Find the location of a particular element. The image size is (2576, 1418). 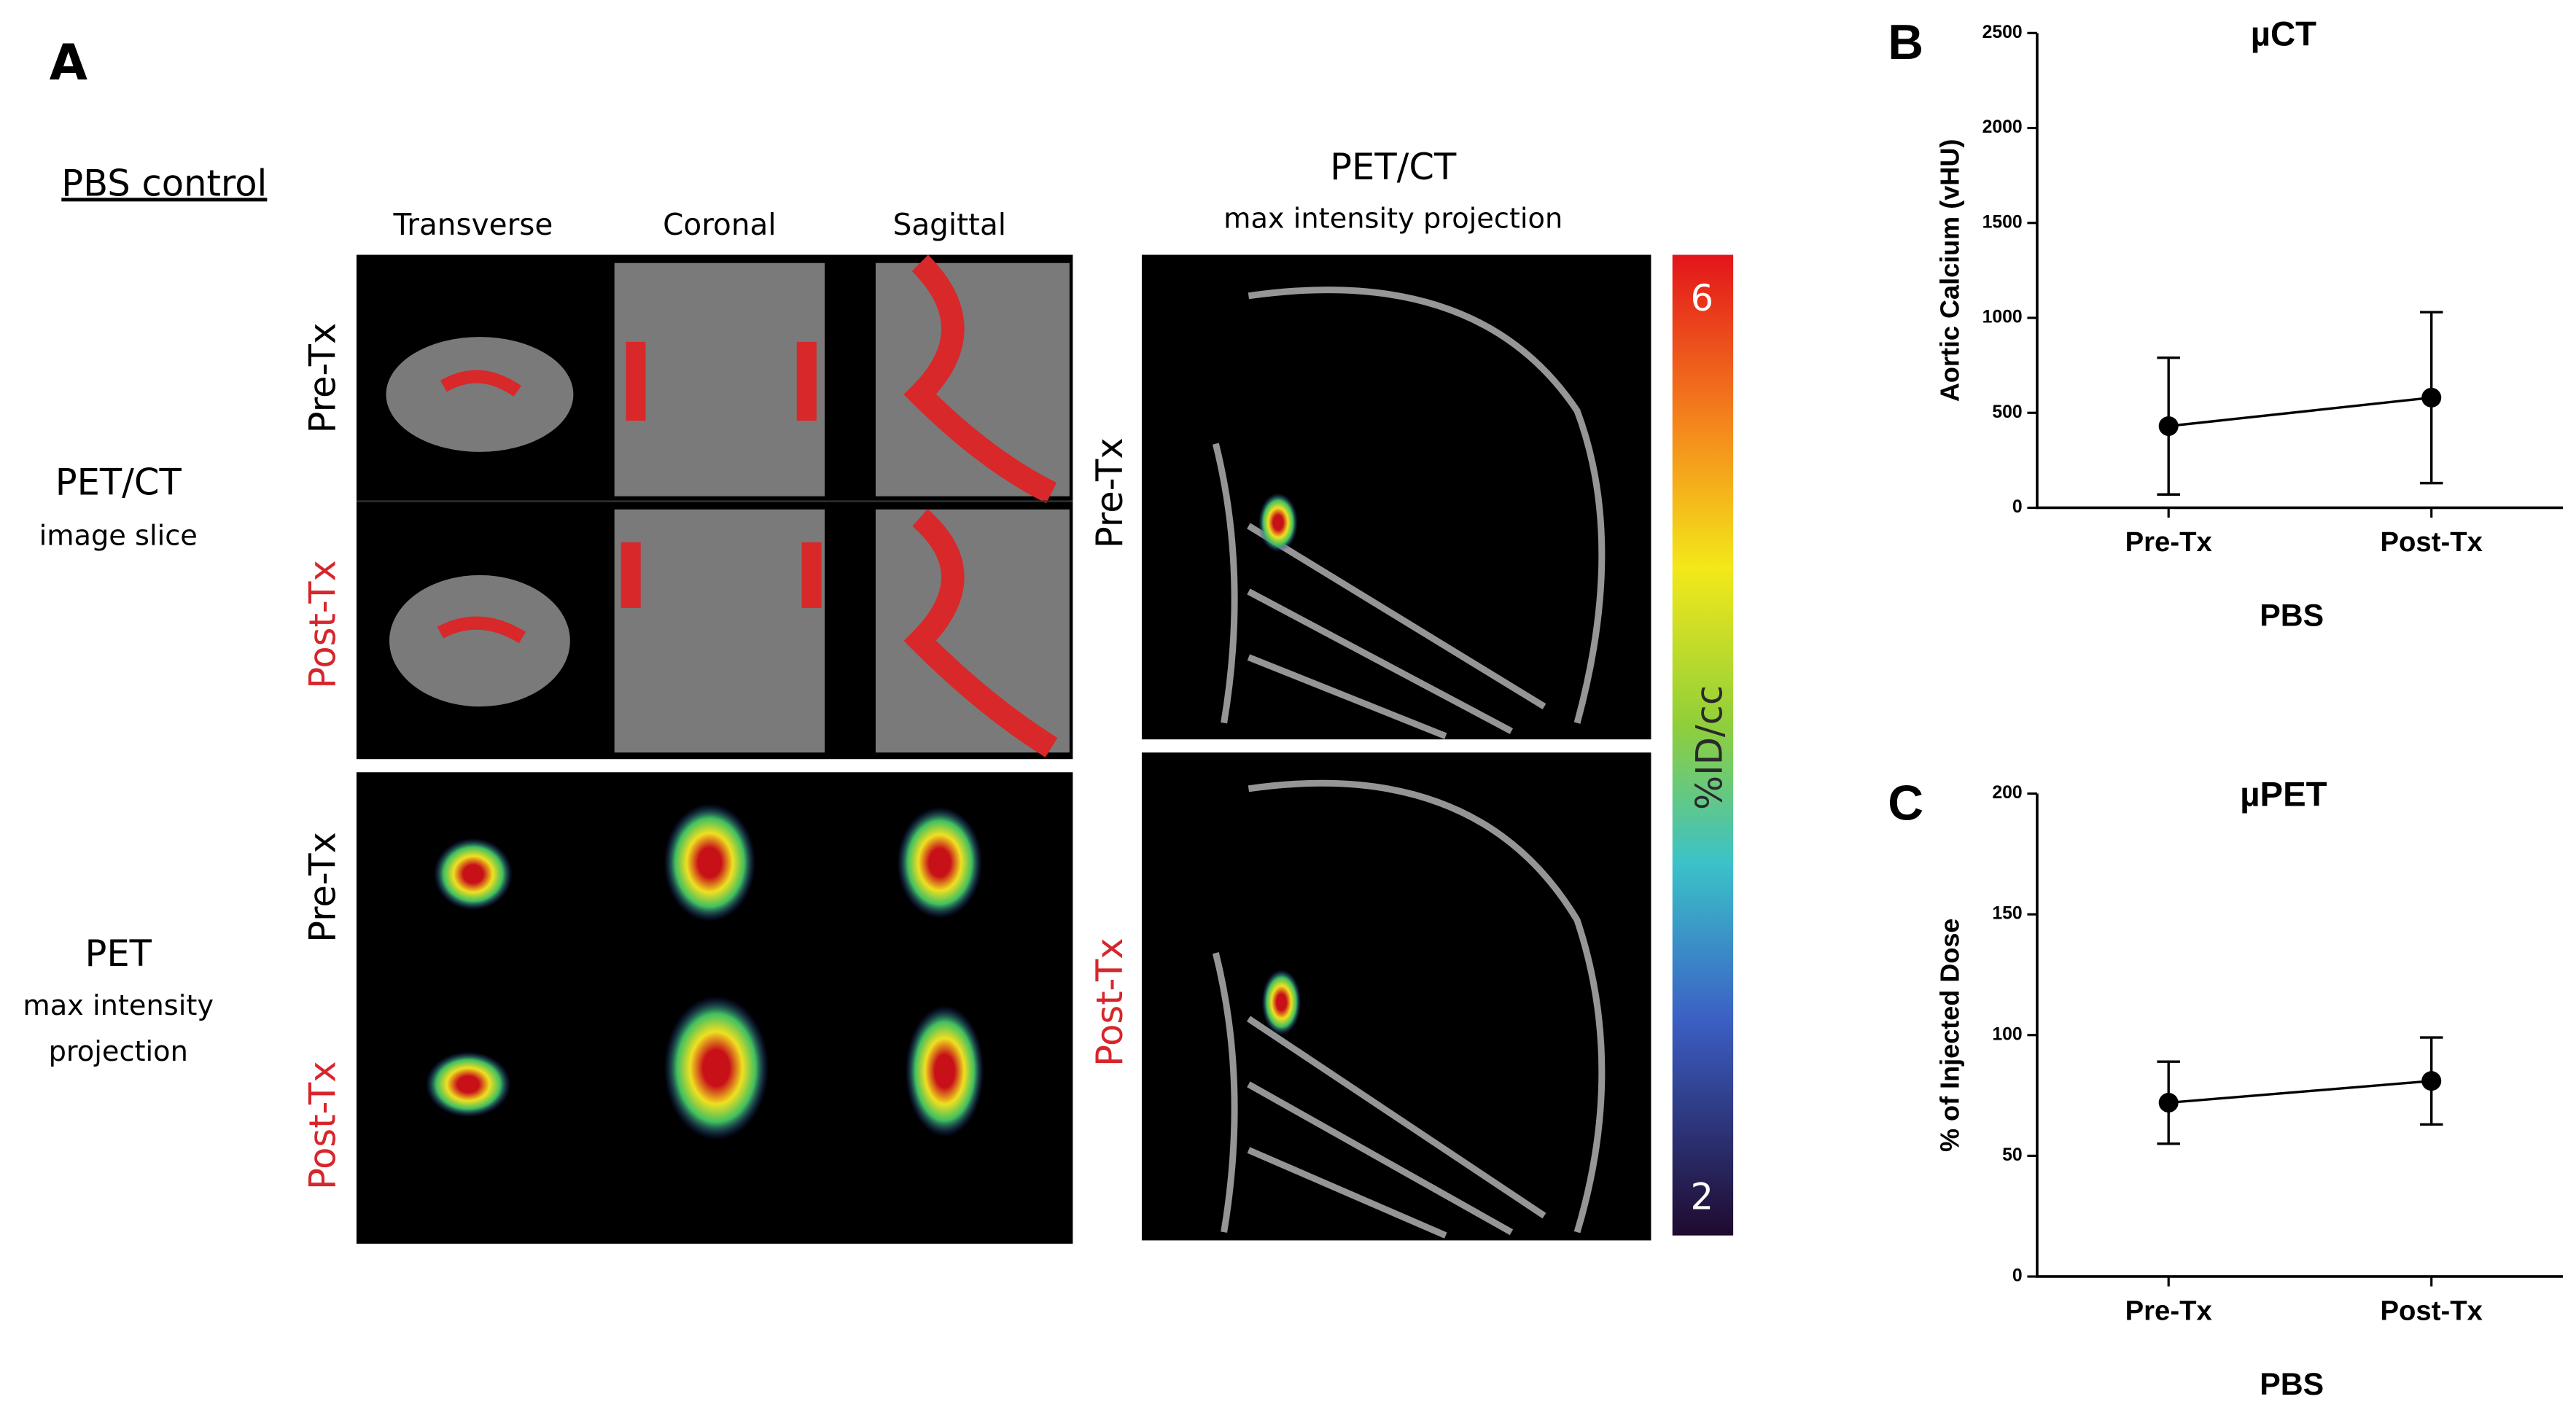

mip-title: PET/CT is located at coordinates (1393, 167).